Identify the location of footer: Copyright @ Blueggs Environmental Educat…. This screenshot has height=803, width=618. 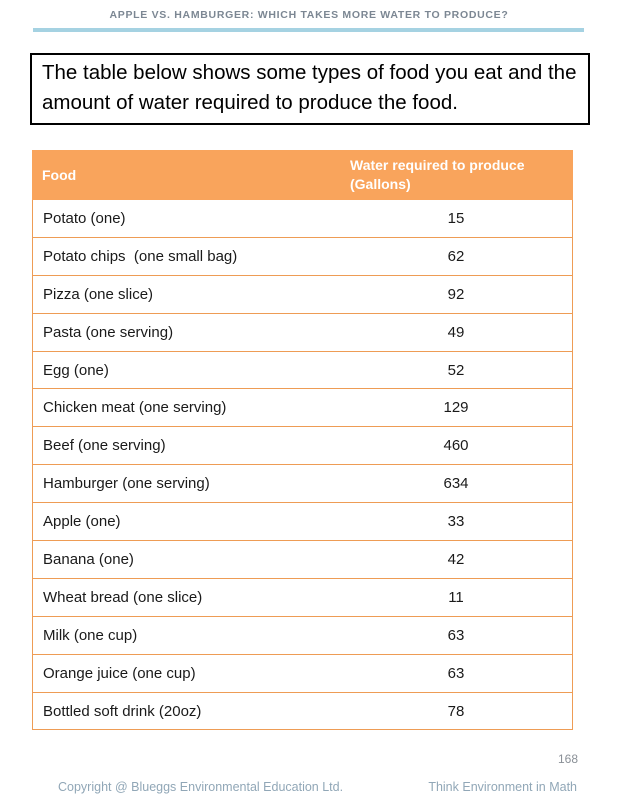
(309, 787).